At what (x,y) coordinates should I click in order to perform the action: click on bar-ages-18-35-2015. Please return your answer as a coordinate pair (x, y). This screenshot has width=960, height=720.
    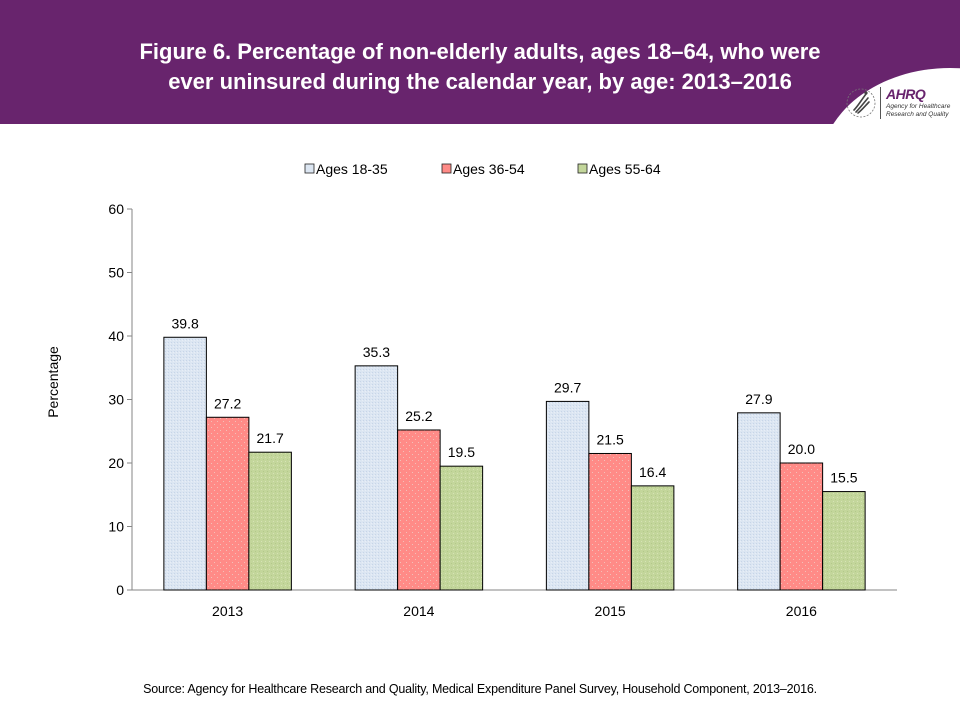
    Looking at the image, I should click on (567, 495).